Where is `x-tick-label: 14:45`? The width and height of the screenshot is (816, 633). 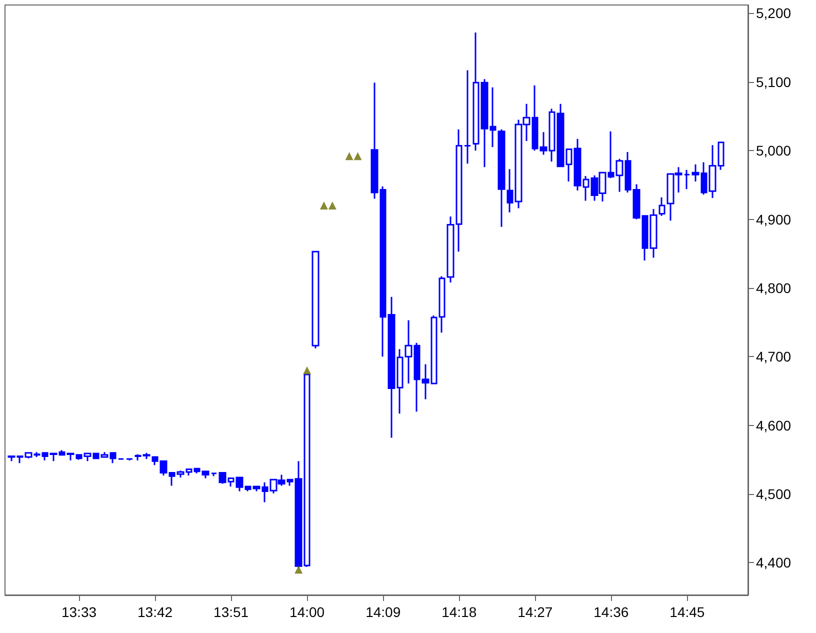
x-tick-label: 14:45 is located at coordinates (687, 612).